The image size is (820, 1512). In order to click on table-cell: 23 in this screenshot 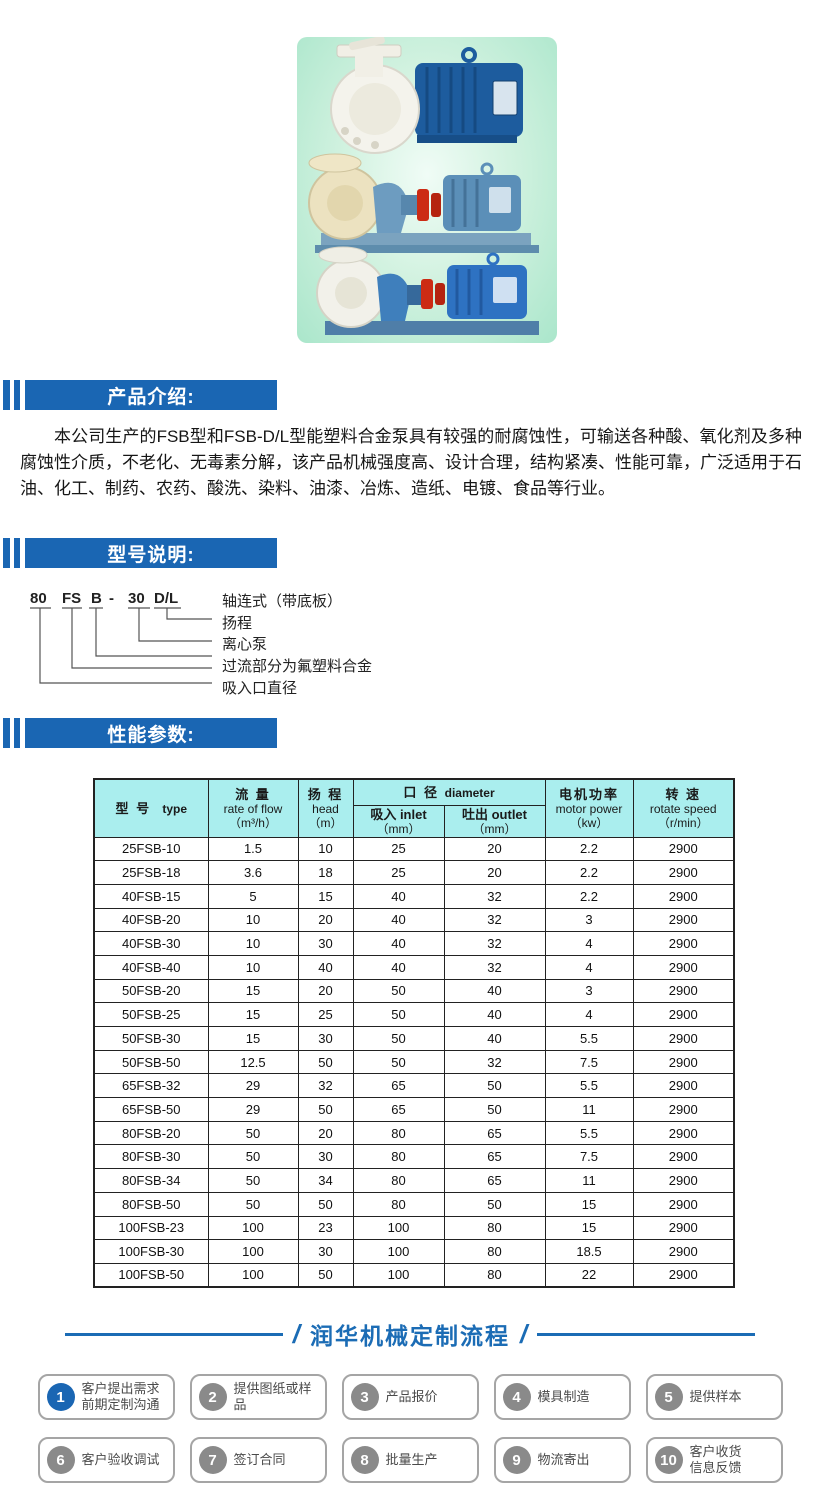, I will do `click(325, 1228)`.